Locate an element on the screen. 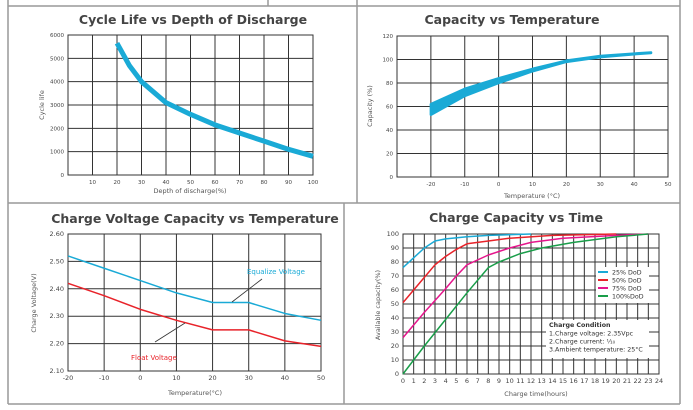 This screenshot has width=693, height=410. chart-title: Cycle Life vs Depth of Discharge is located at coordinates (193, 19).